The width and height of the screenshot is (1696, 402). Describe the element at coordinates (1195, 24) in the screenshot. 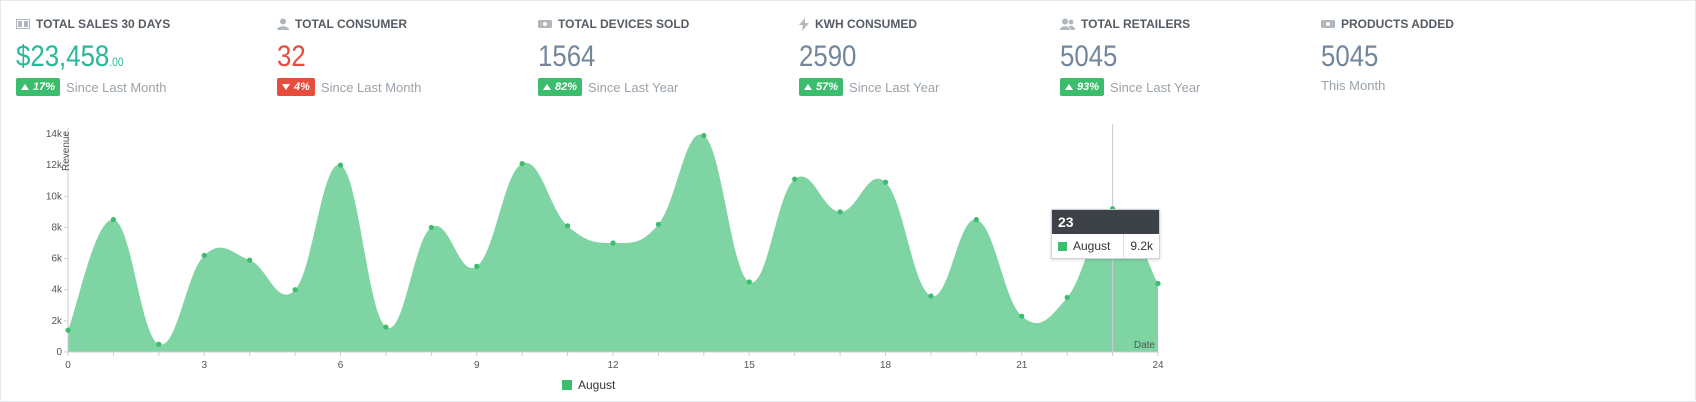

I see `tile-header: TOTAL RETAILERS` at that location.